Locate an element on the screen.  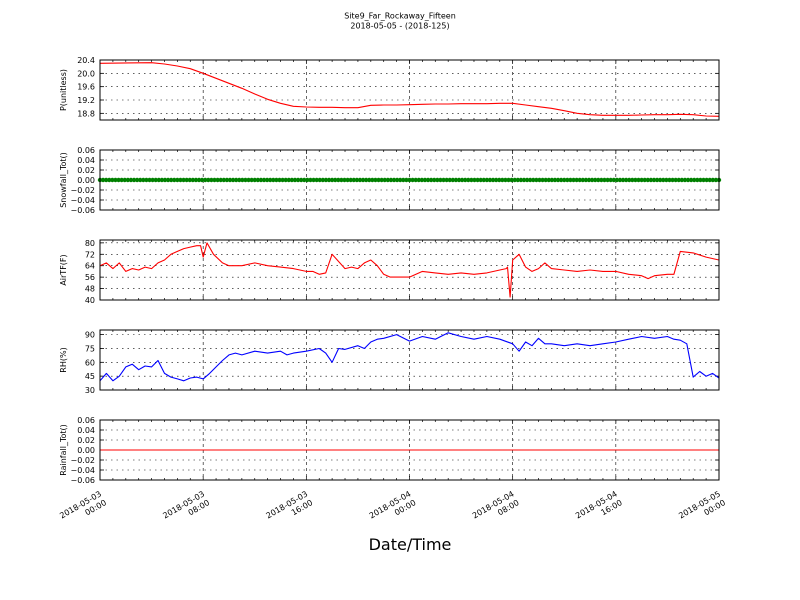
y-tick-label: −0.04 is located at coordinates (82, 200).